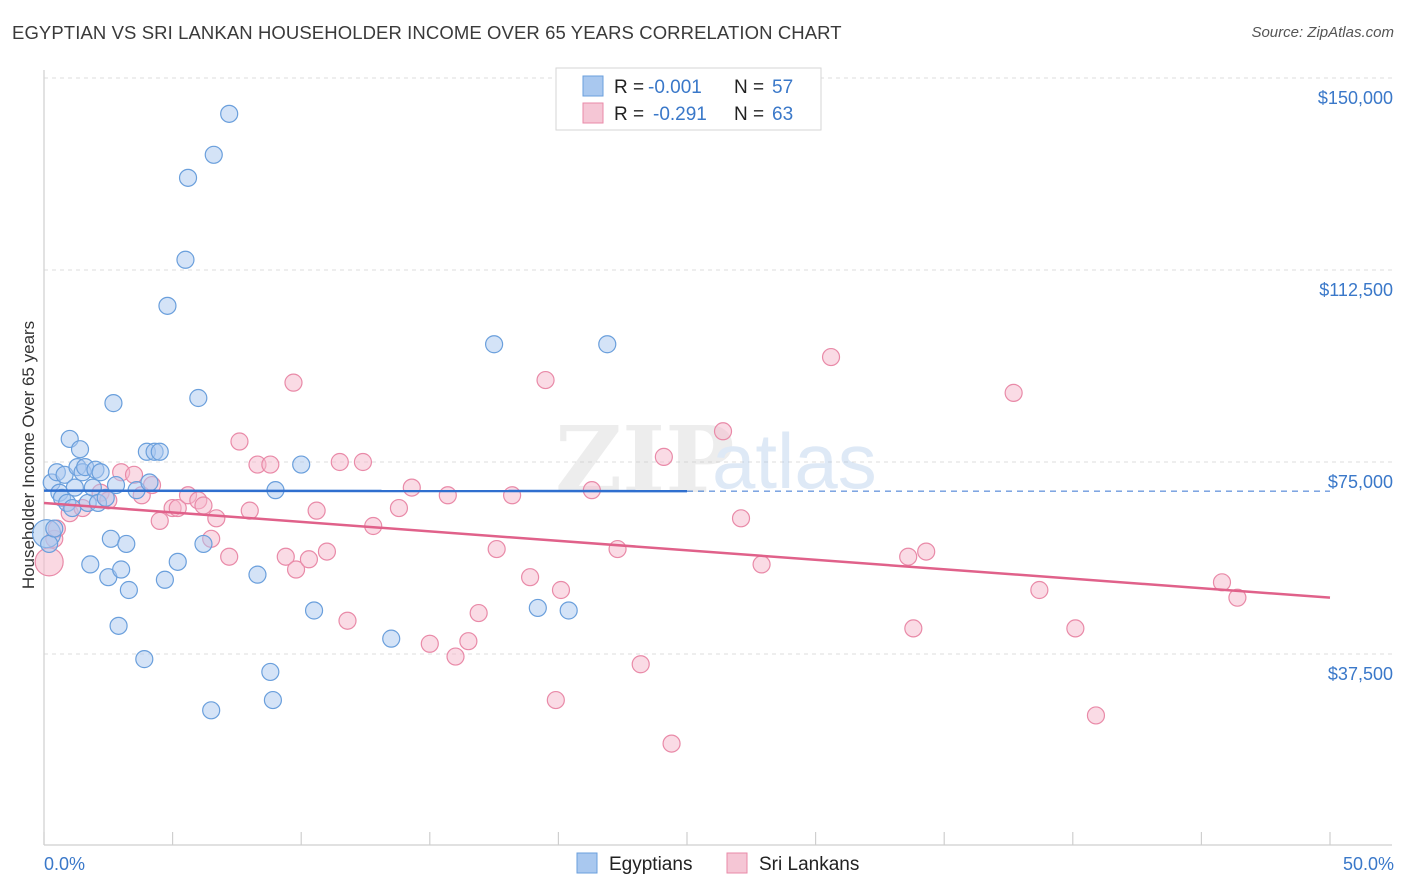 This screenshot has height=892, width=1406. What do you see at coordinates (587, 863) in the screenshot?
I see `legend-swatch-egyptians` at bounding box center [587, 863].